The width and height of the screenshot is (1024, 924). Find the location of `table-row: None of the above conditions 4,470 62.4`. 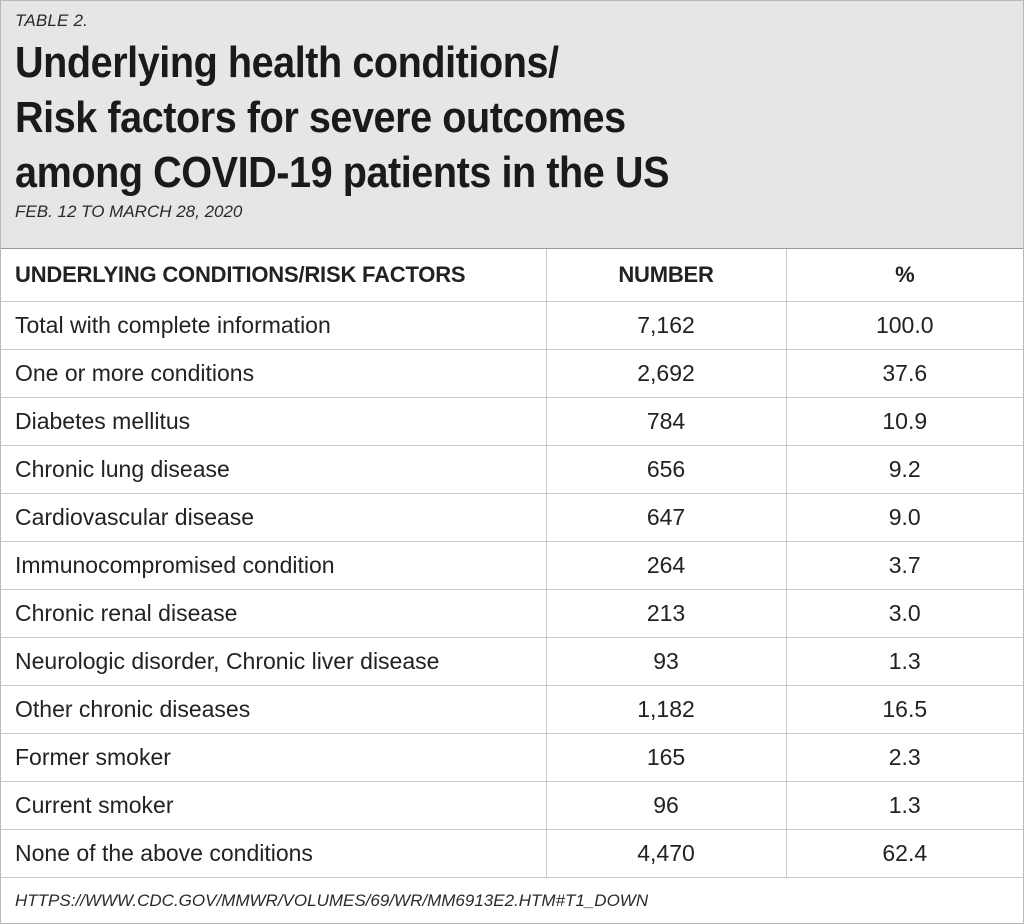

table-row: None of the above conditions 4,470 62.4 is located at coordinates (512, 853).